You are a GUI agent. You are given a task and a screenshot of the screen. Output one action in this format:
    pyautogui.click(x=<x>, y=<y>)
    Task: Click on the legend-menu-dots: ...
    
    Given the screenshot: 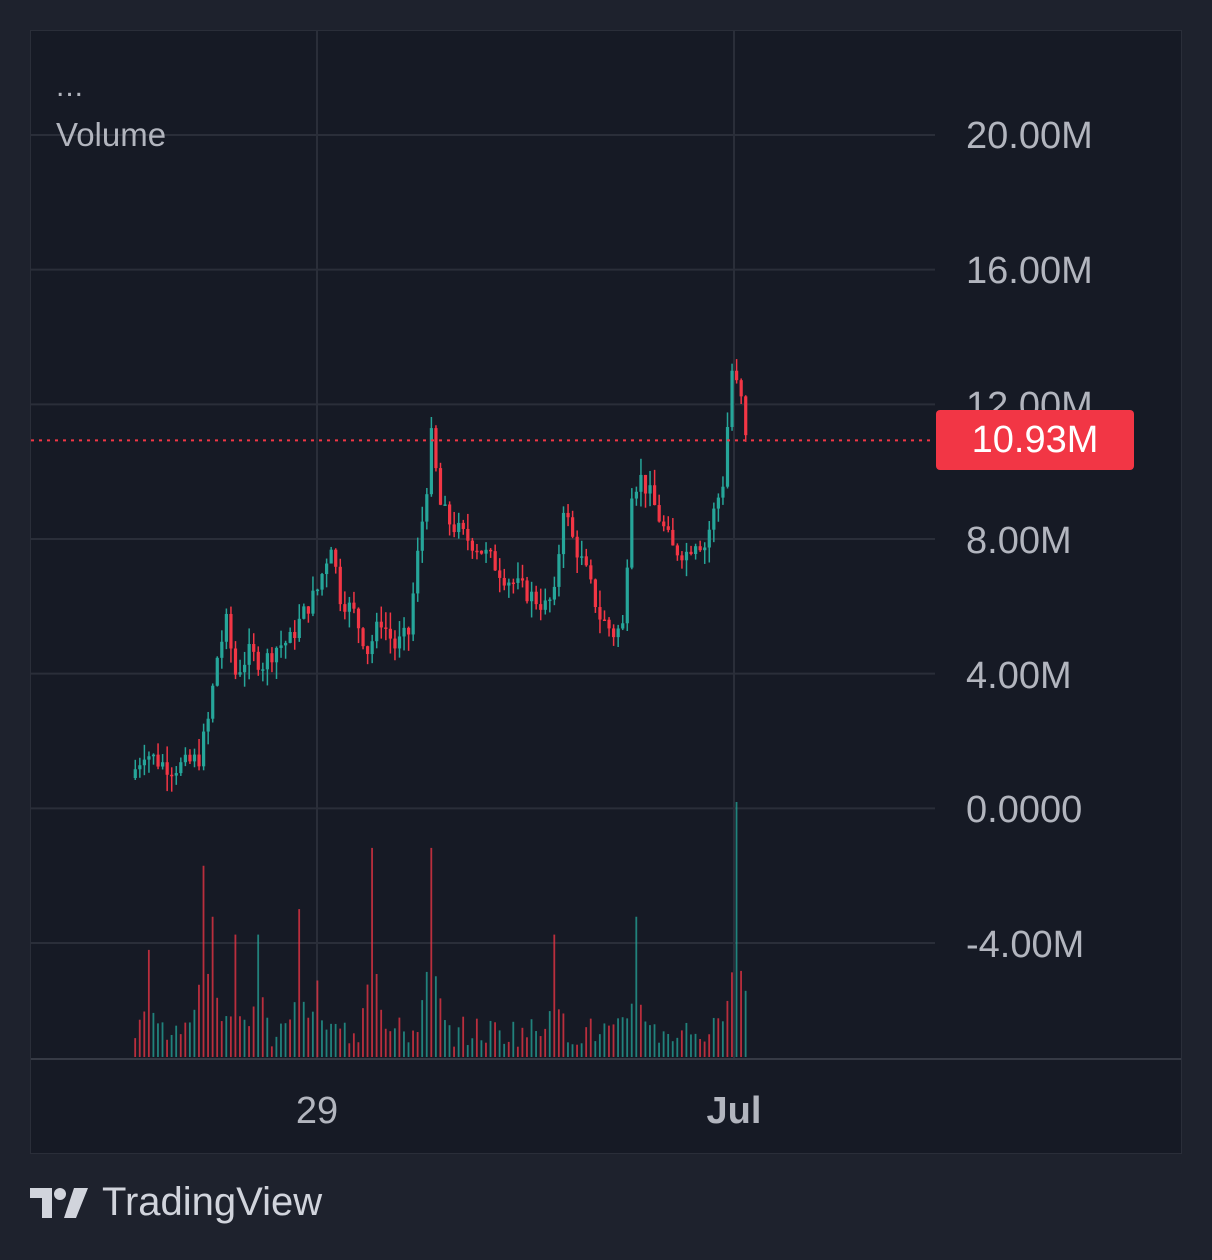 What is the action you would take?
    pyautogui.click(x=70, y=86)
    